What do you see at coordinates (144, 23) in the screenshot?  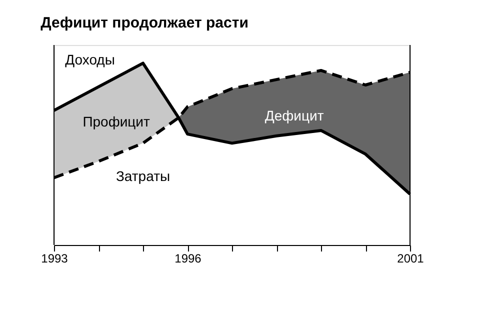 I see `chart-title: Дефицит продолжает расти` at bounding box center [144, 23].